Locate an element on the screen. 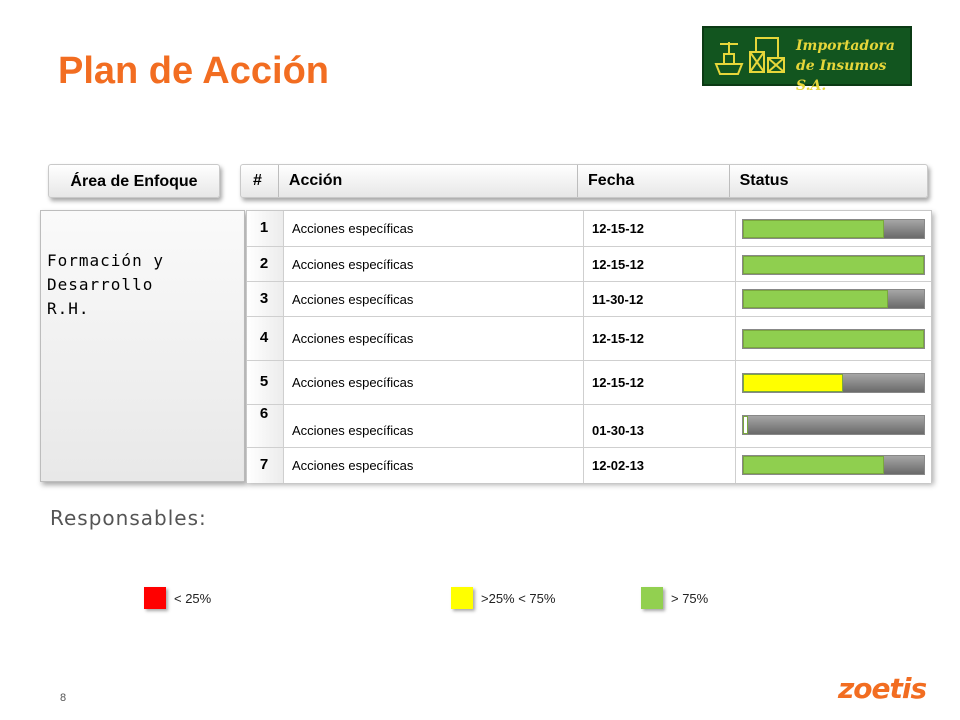  brand-logo: zoetis is located at coordinates (882, 688).